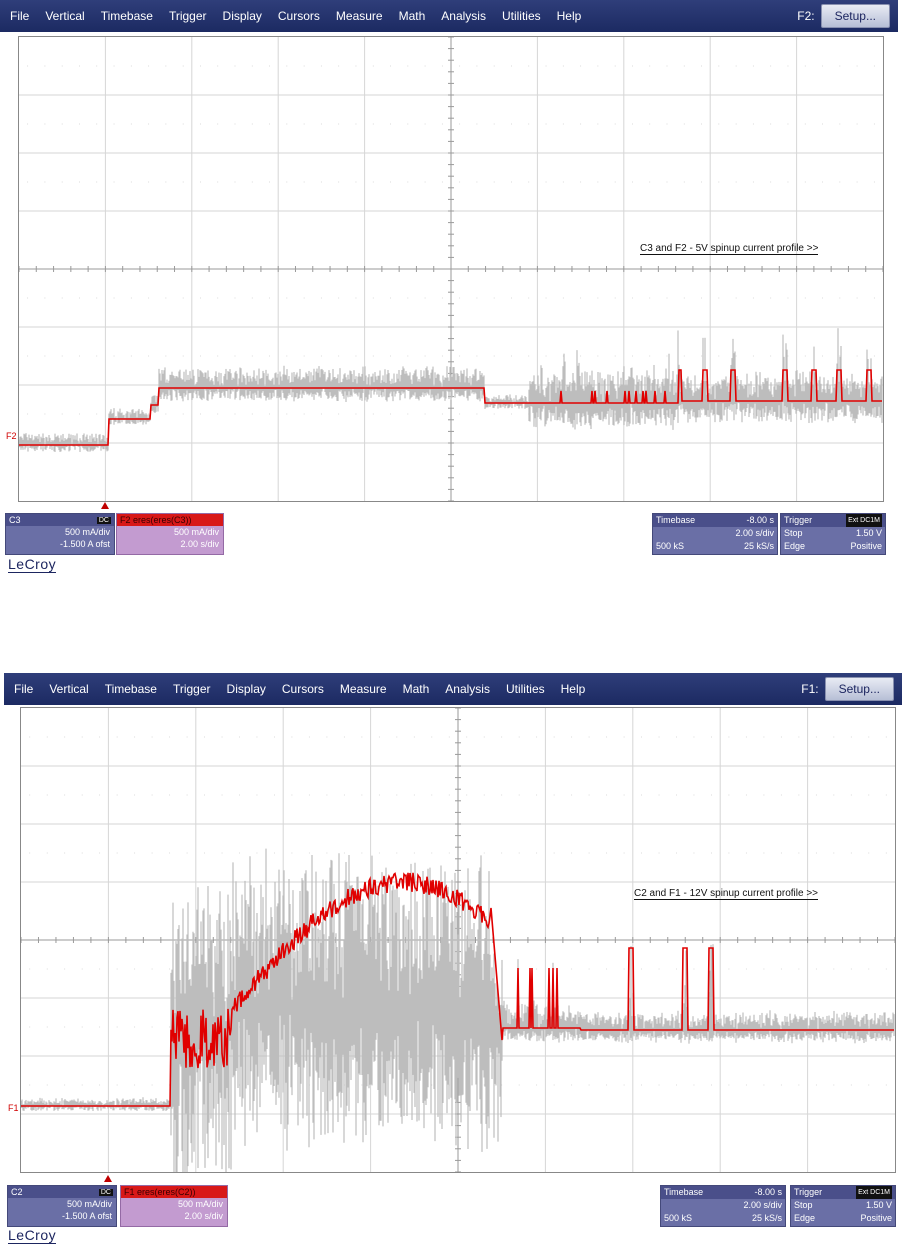 Image resolution: width=906 pixels, height=1246 pixels. I want to click on math-descriptor: F2 eres(eres(C3)) 500 mA/div 2.00 s/div, so click(170, 534).